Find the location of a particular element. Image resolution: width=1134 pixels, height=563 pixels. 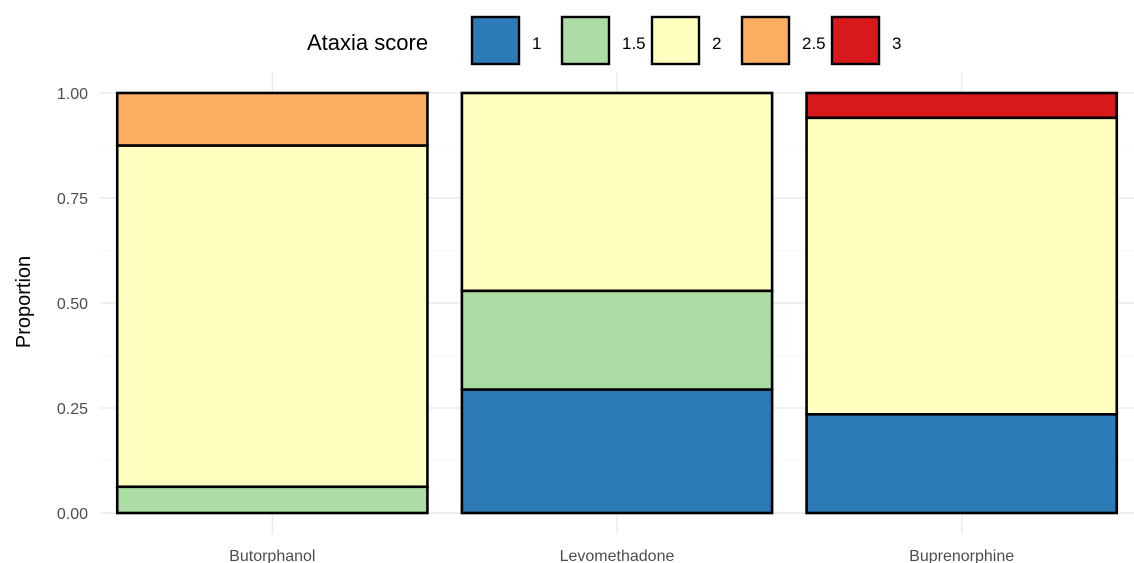

y-tick-label: 0.75 is located at coordinates (72, 199).